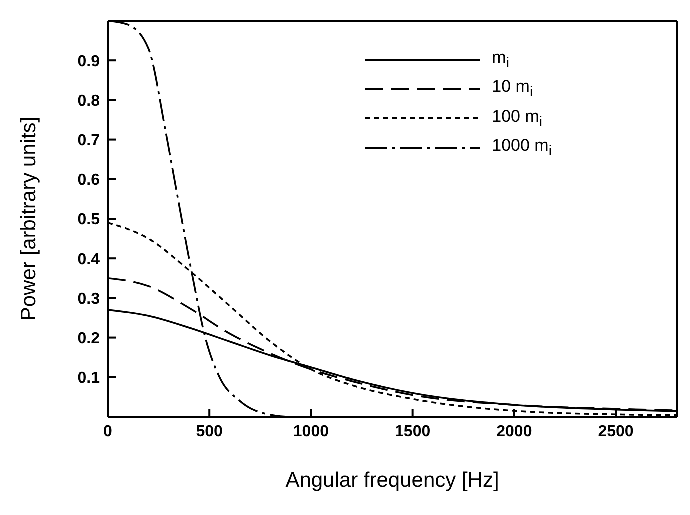 The width and height of the screenshot is (690, 515). What do you see at coordinates (522, 148) in the screenshot?
I see `legend-label: 1000 m$_{i}$` at bounding box center [522, 148].